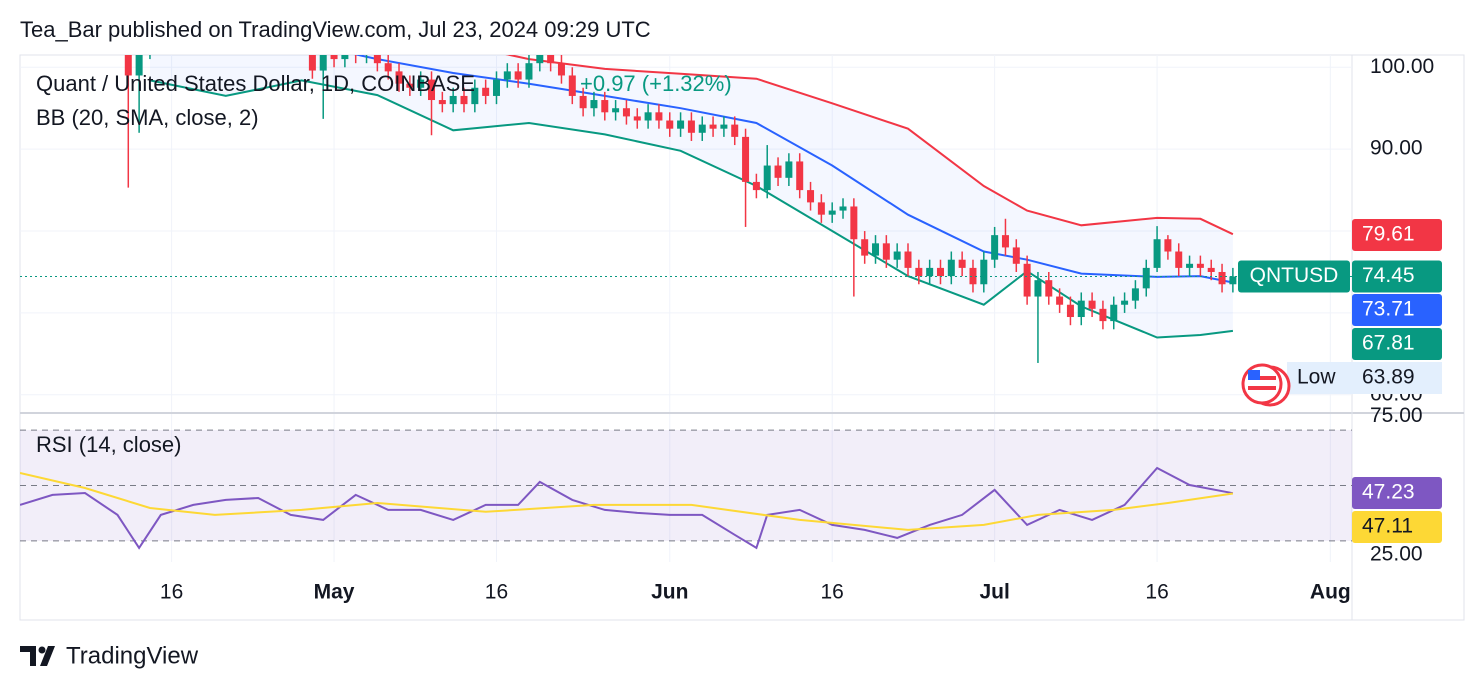  I want to click on footer-brand: TradingView, so click(109, 655).